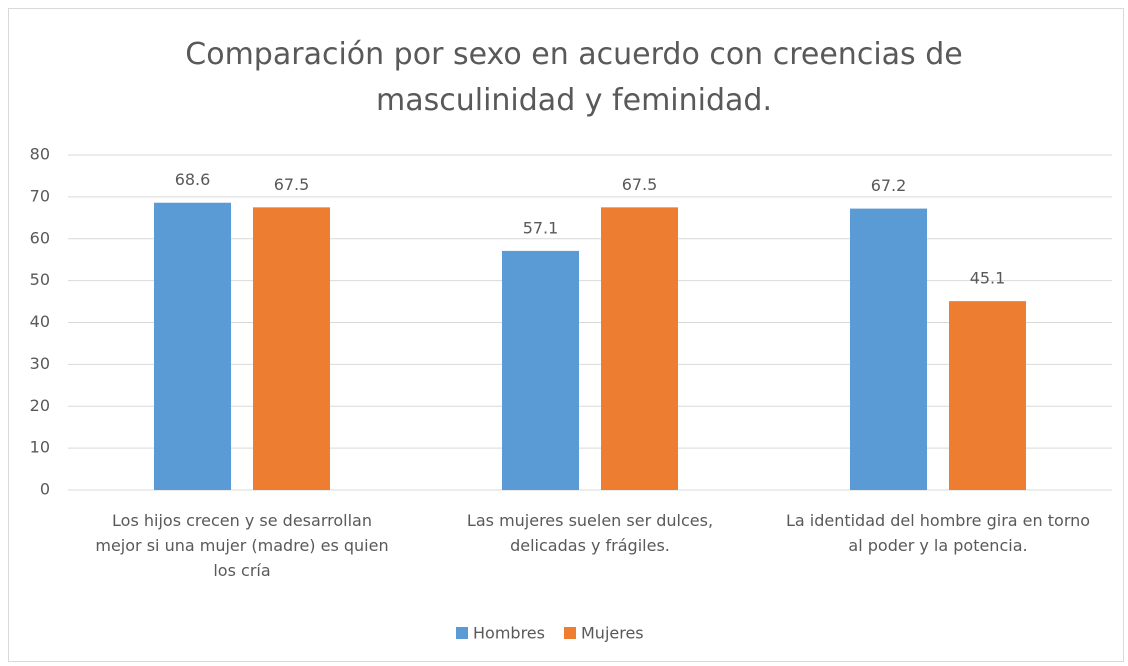 This screenshot has height=666, width=1128. What do you see at coordinates (45, 489) in the screenshot?
I see `y-tick-label: 0` at bounding box center [45, 489].